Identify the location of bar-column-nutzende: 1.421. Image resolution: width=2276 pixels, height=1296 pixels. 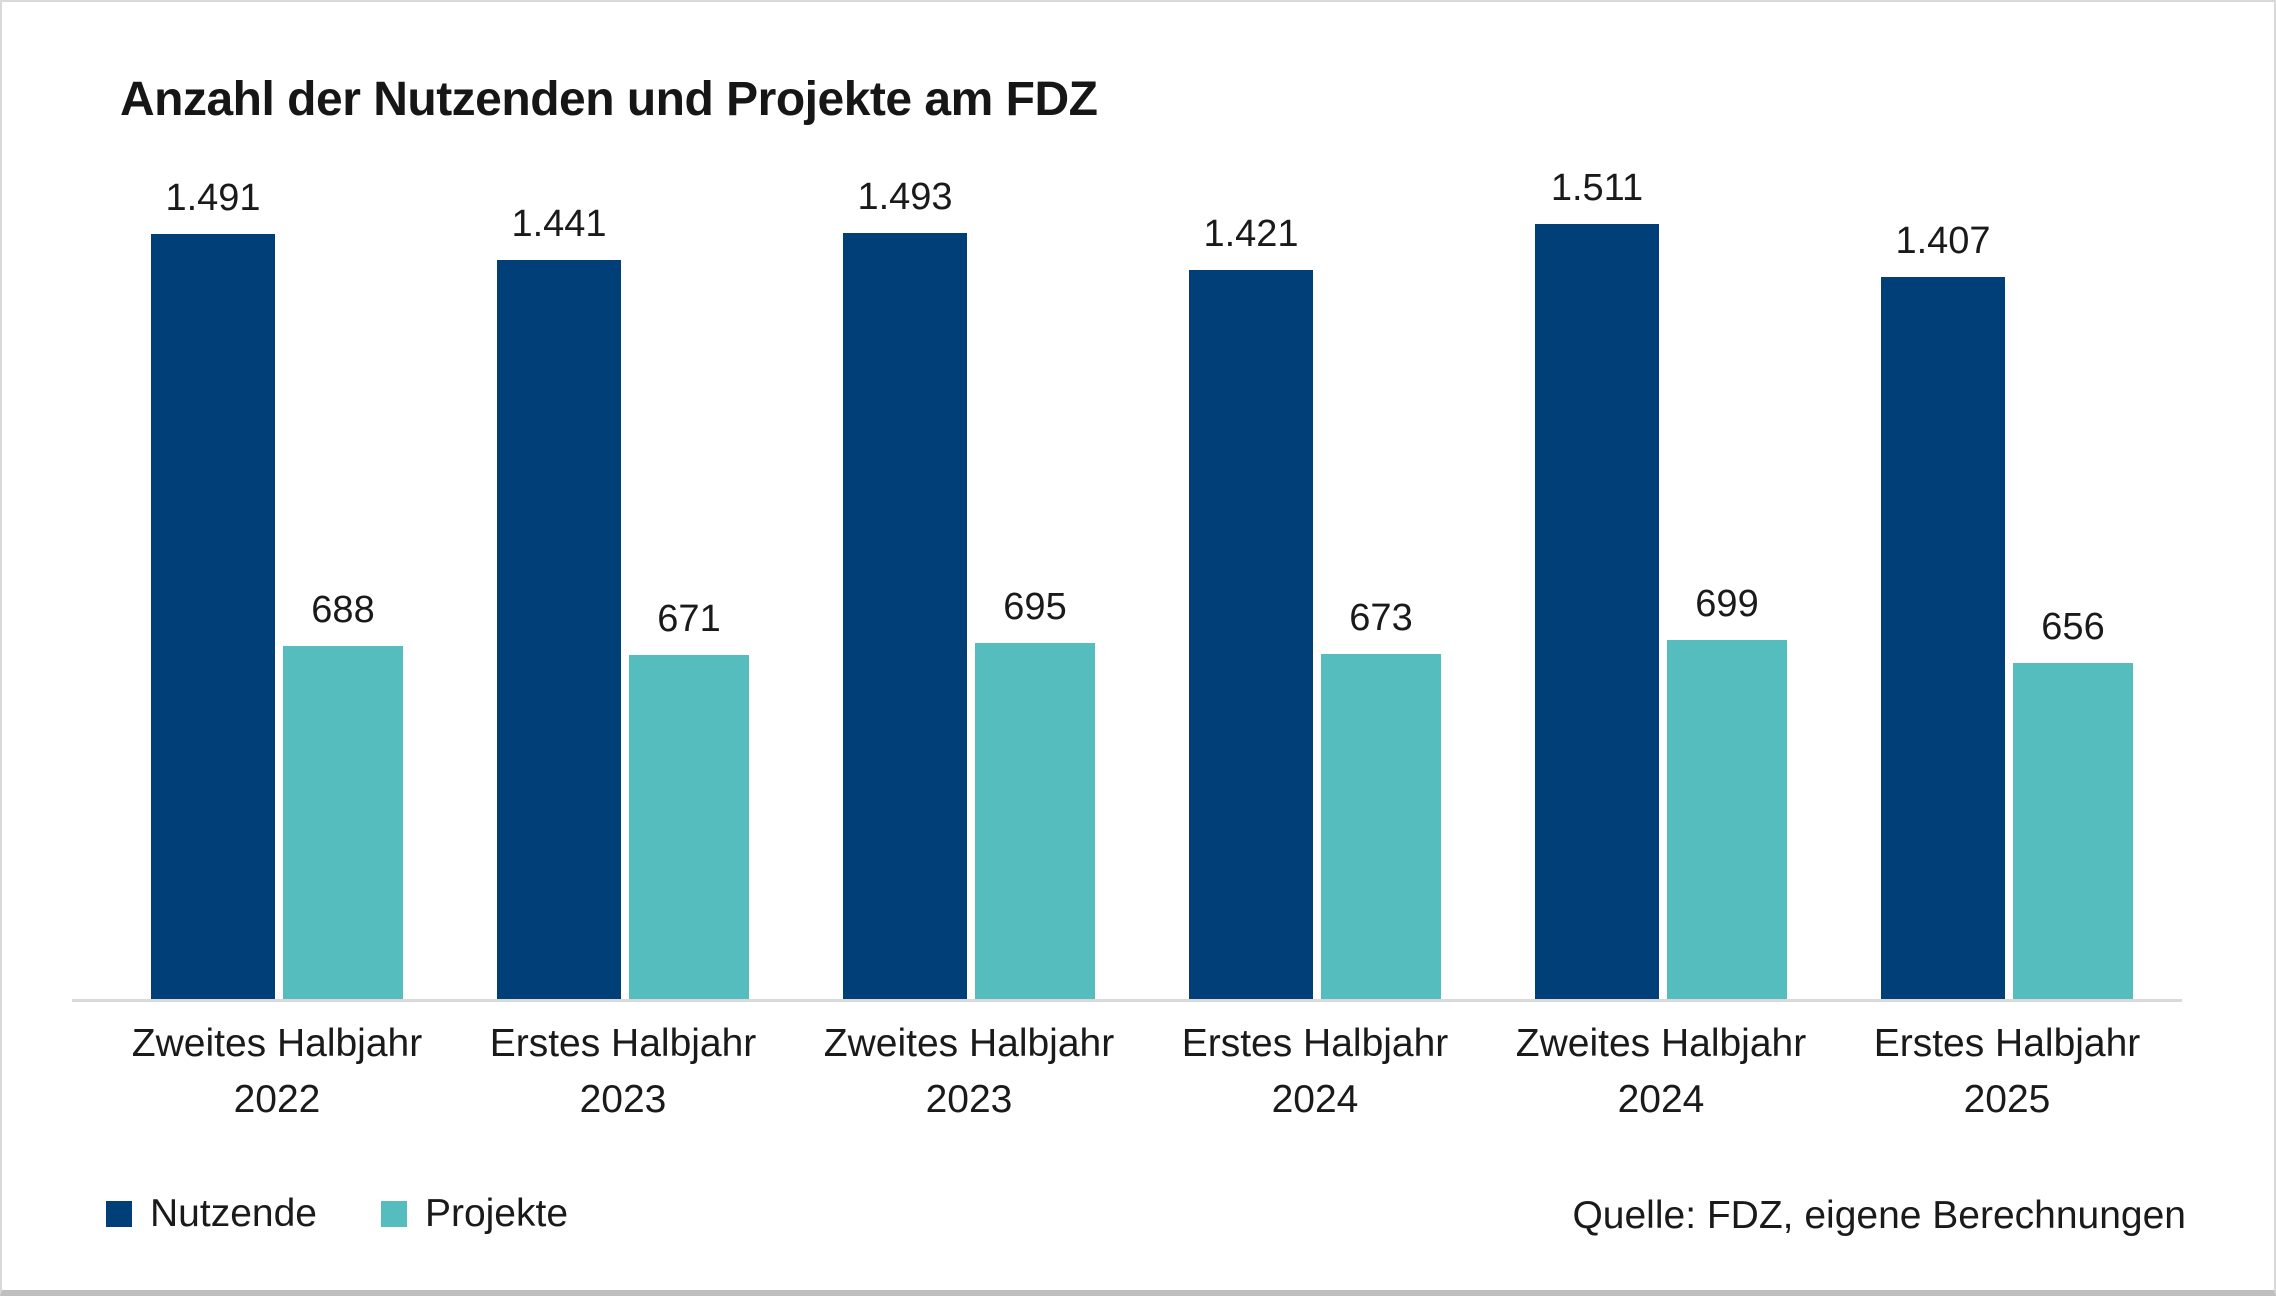
(1251, 606).